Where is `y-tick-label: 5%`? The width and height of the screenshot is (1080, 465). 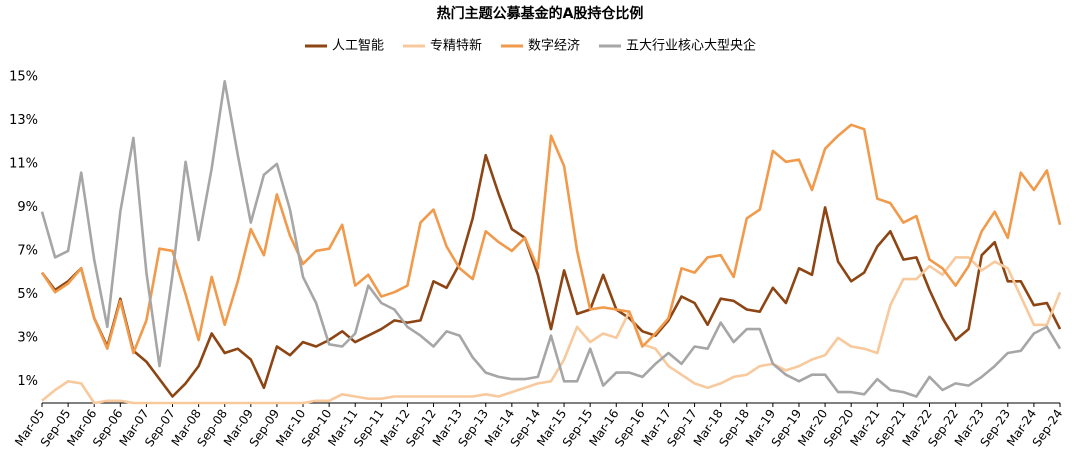 y-tick-label: 5% is located at coordinates (27, 294).